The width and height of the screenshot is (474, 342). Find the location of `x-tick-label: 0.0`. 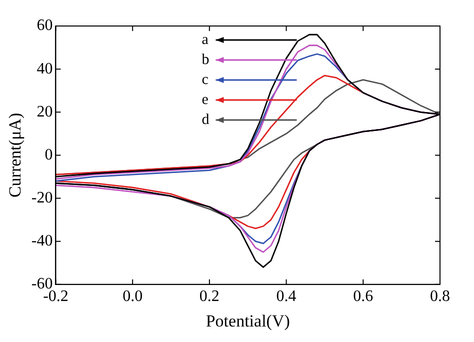

x-tick-label: 0.0 is located at coordinates (132, 297).